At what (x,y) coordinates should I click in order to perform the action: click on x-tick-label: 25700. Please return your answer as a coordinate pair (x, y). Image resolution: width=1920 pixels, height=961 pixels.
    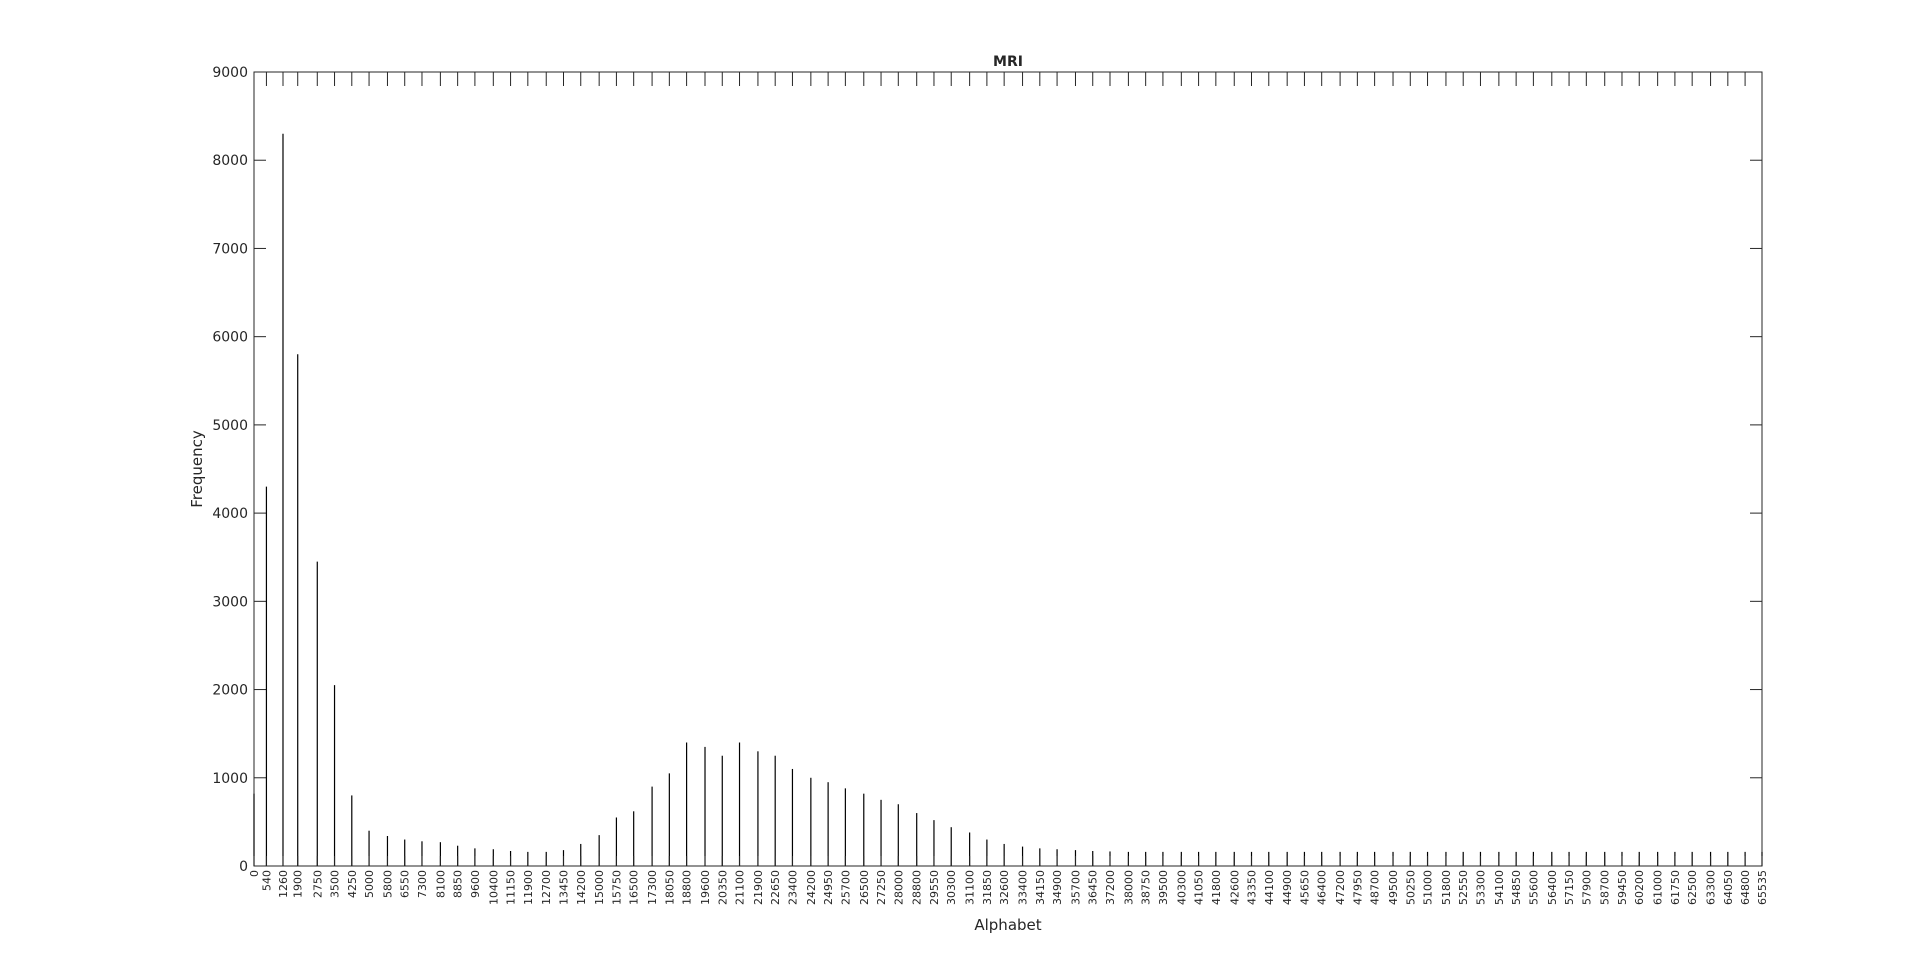
    Looking at the image, I should click on (845, 887).